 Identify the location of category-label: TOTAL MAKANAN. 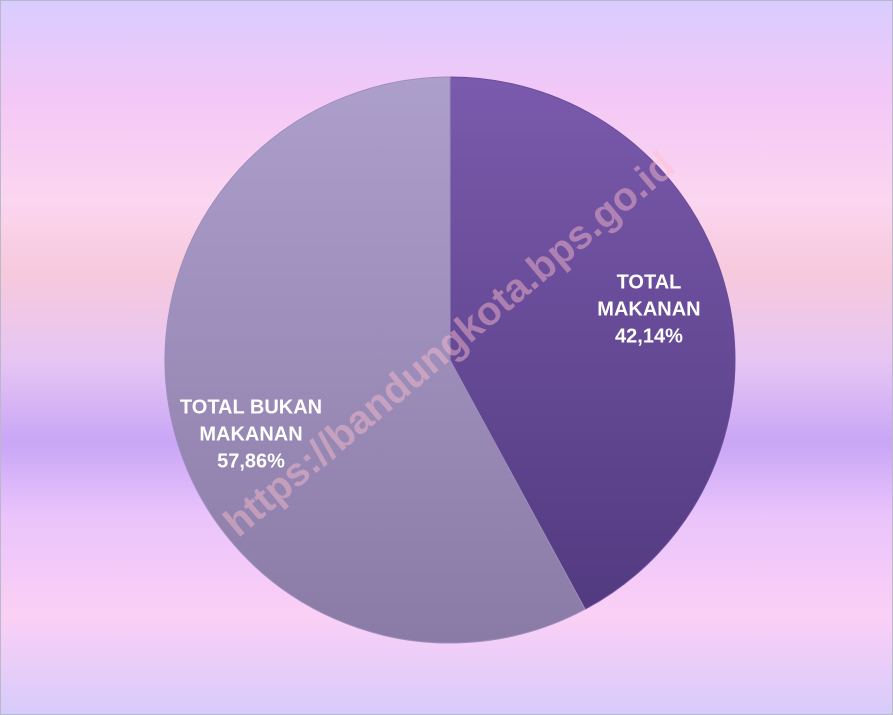
(649, 296).